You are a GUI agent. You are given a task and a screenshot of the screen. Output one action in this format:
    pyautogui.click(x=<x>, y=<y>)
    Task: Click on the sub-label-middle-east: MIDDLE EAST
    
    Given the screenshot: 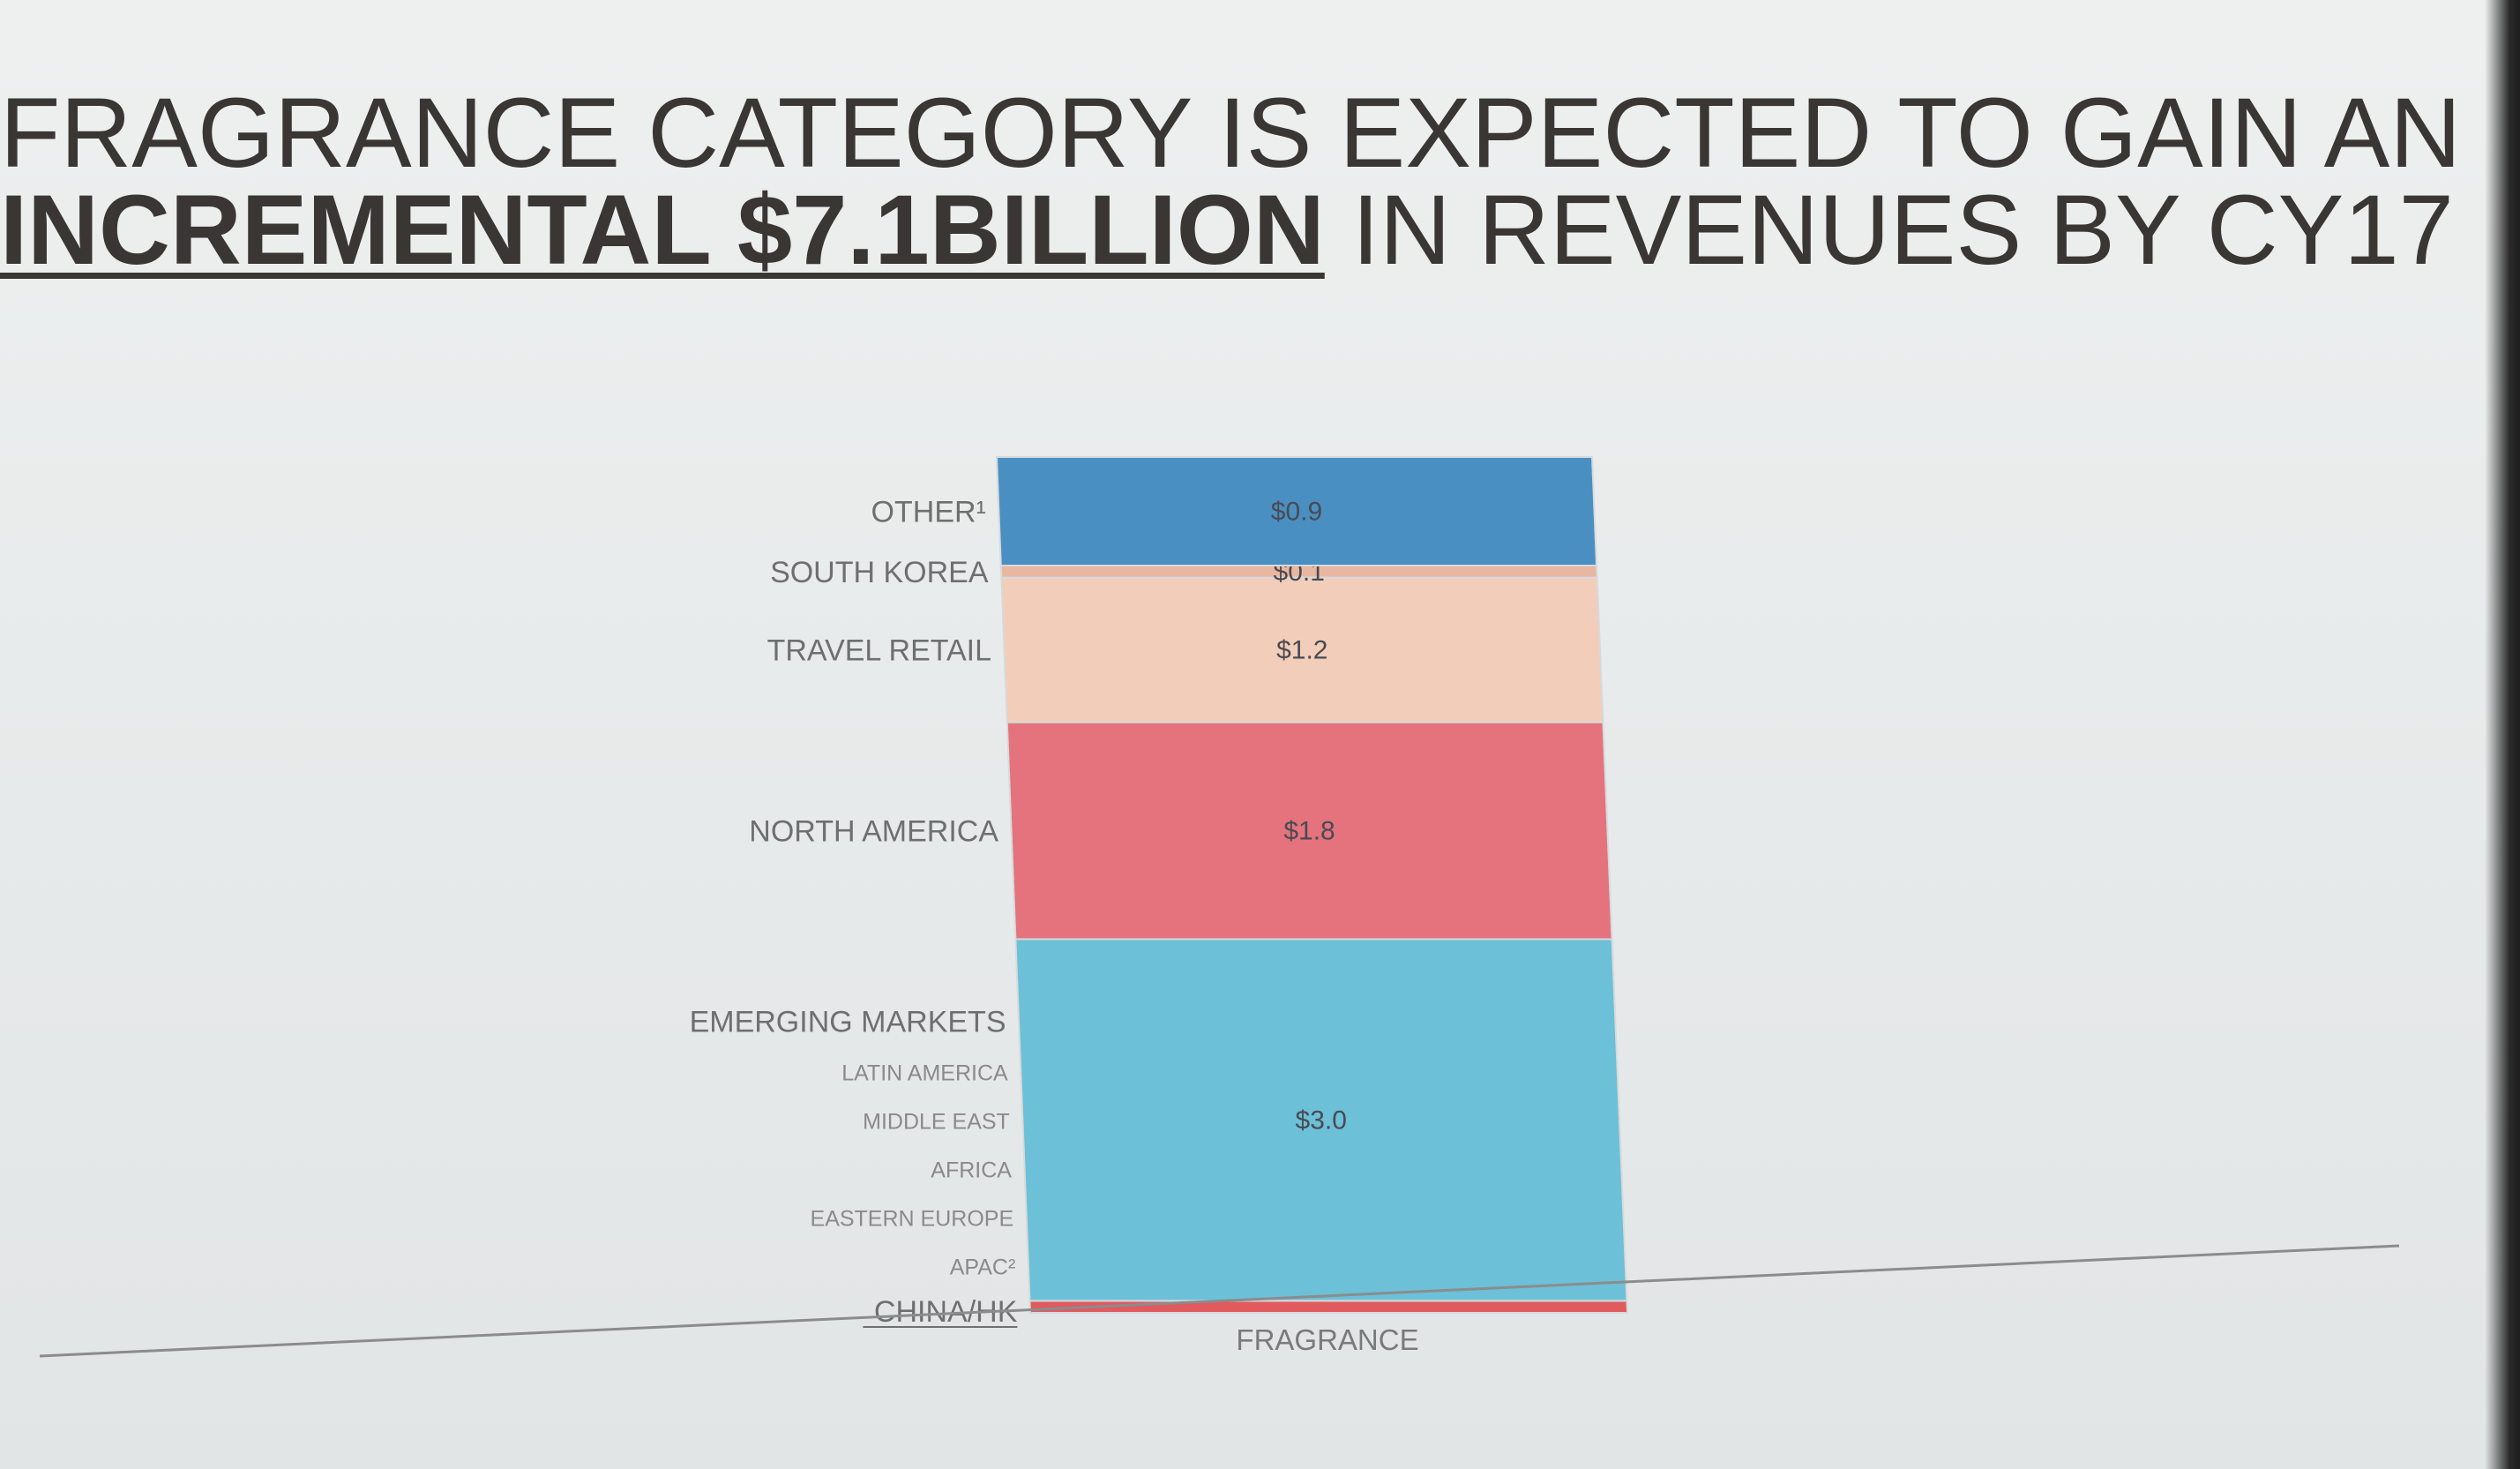 What is the action you would take?
    pyautogui.click(x=936, y=1121)
    